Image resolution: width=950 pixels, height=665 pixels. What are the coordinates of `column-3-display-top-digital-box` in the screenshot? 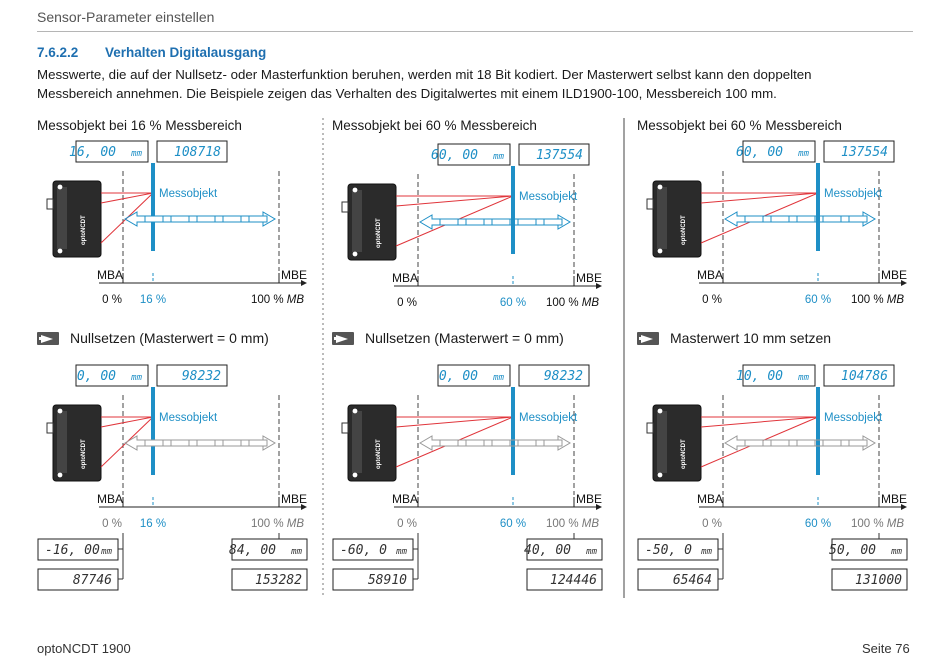 It's located at (859, 151).